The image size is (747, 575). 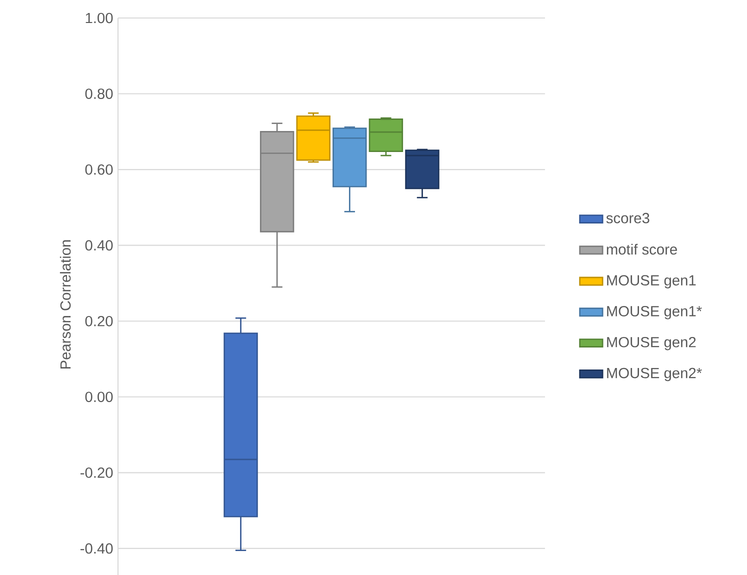 What do you see at coordinates (654, 313) in the screenshot?
I see `legend-label: MOUSE gen1*` at bounding box center [654, 313].